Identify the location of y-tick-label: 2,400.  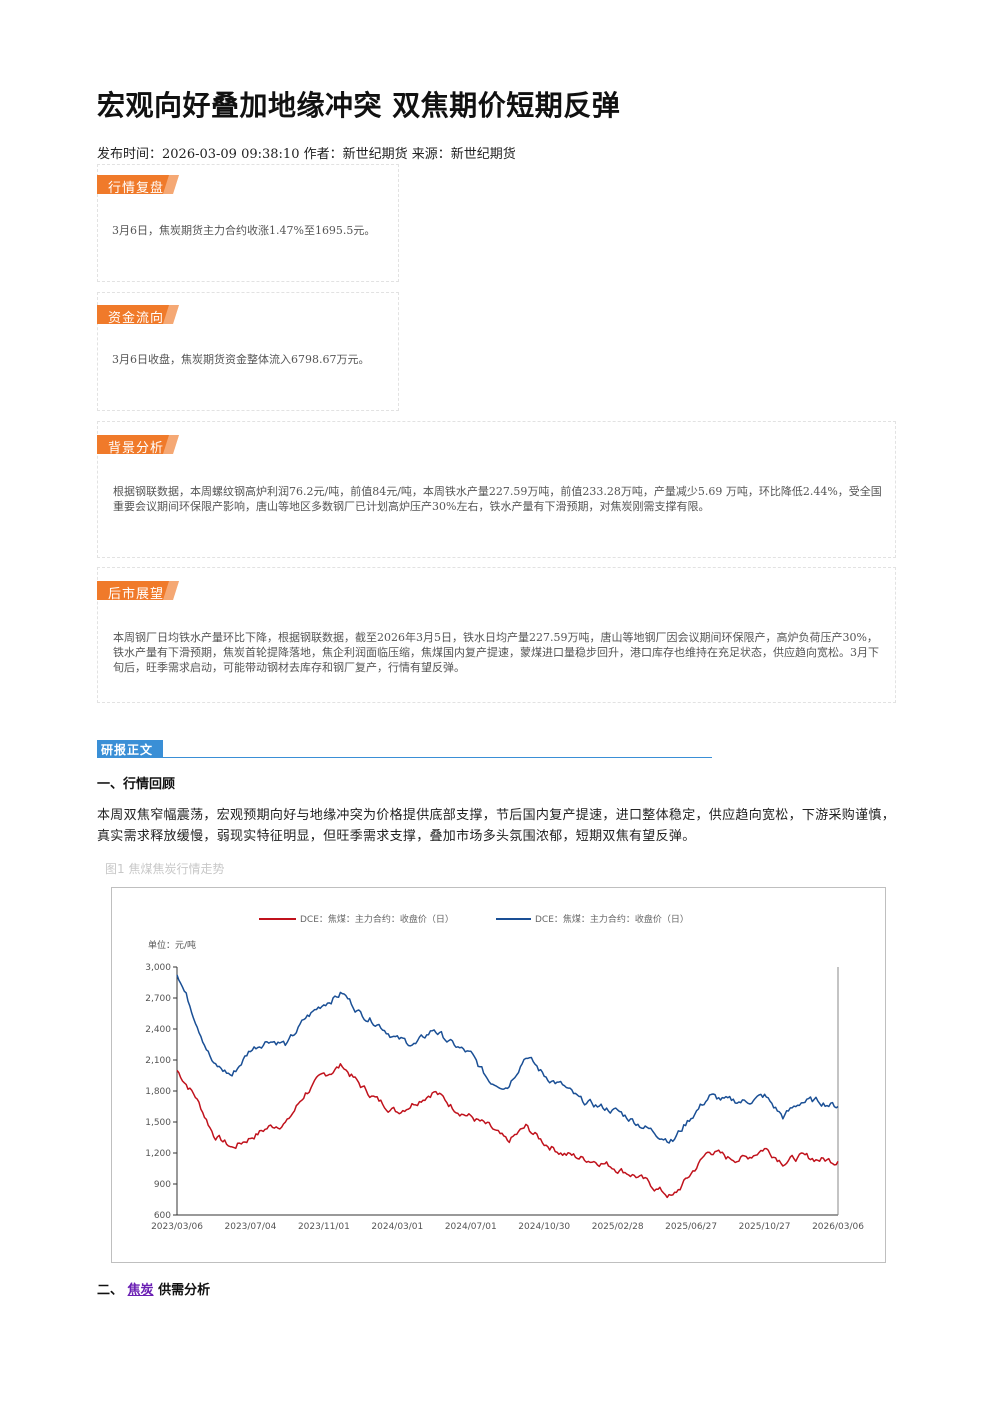
(158, 1030).